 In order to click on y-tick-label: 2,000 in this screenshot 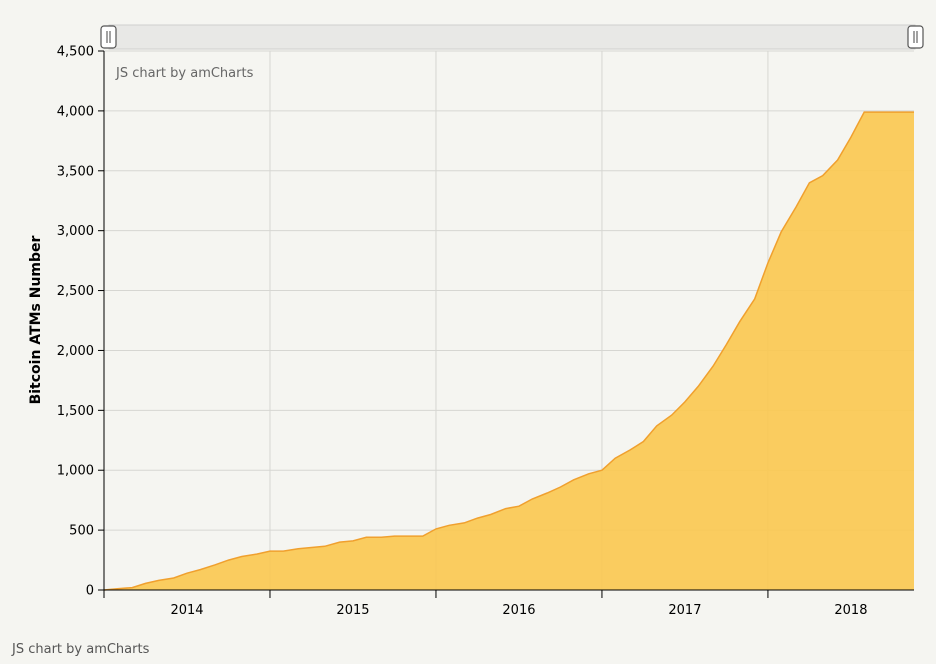, I will do `click(75, 351)`.